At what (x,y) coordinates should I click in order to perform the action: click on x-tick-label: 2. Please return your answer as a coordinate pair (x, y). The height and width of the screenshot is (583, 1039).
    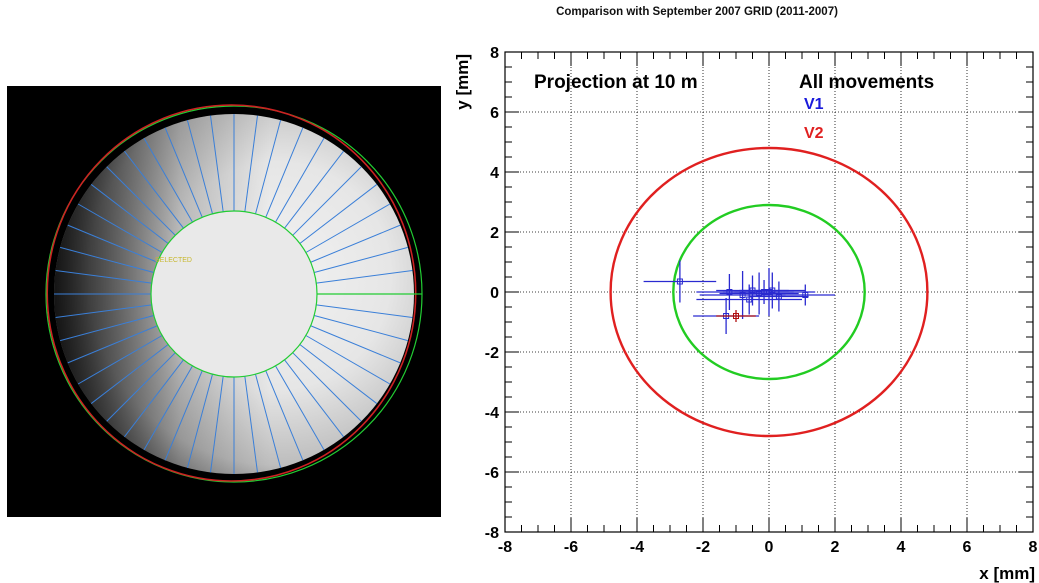
    Looking at the image, I should click on (835, 547).